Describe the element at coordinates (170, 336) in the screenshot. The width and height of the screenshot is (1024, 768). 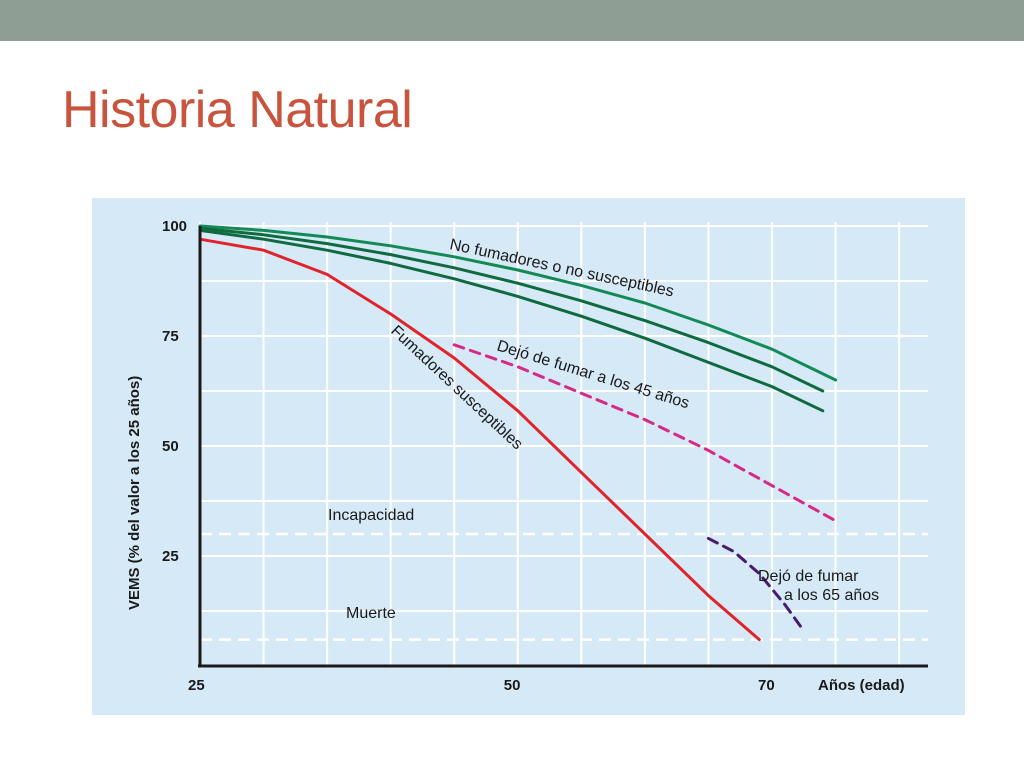
I see `y-tick-label: 75` at that location.